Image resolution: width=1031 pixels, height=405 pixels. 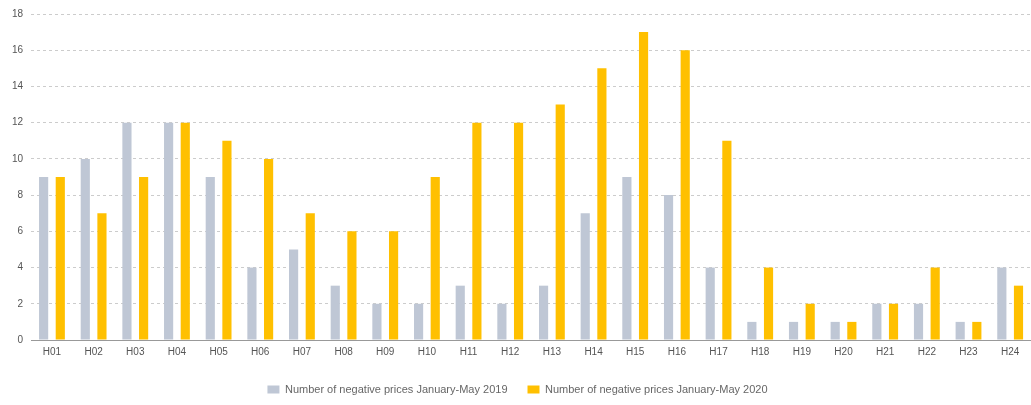 I want to click on x-tick-label: H12, so click(x=510, y=351).